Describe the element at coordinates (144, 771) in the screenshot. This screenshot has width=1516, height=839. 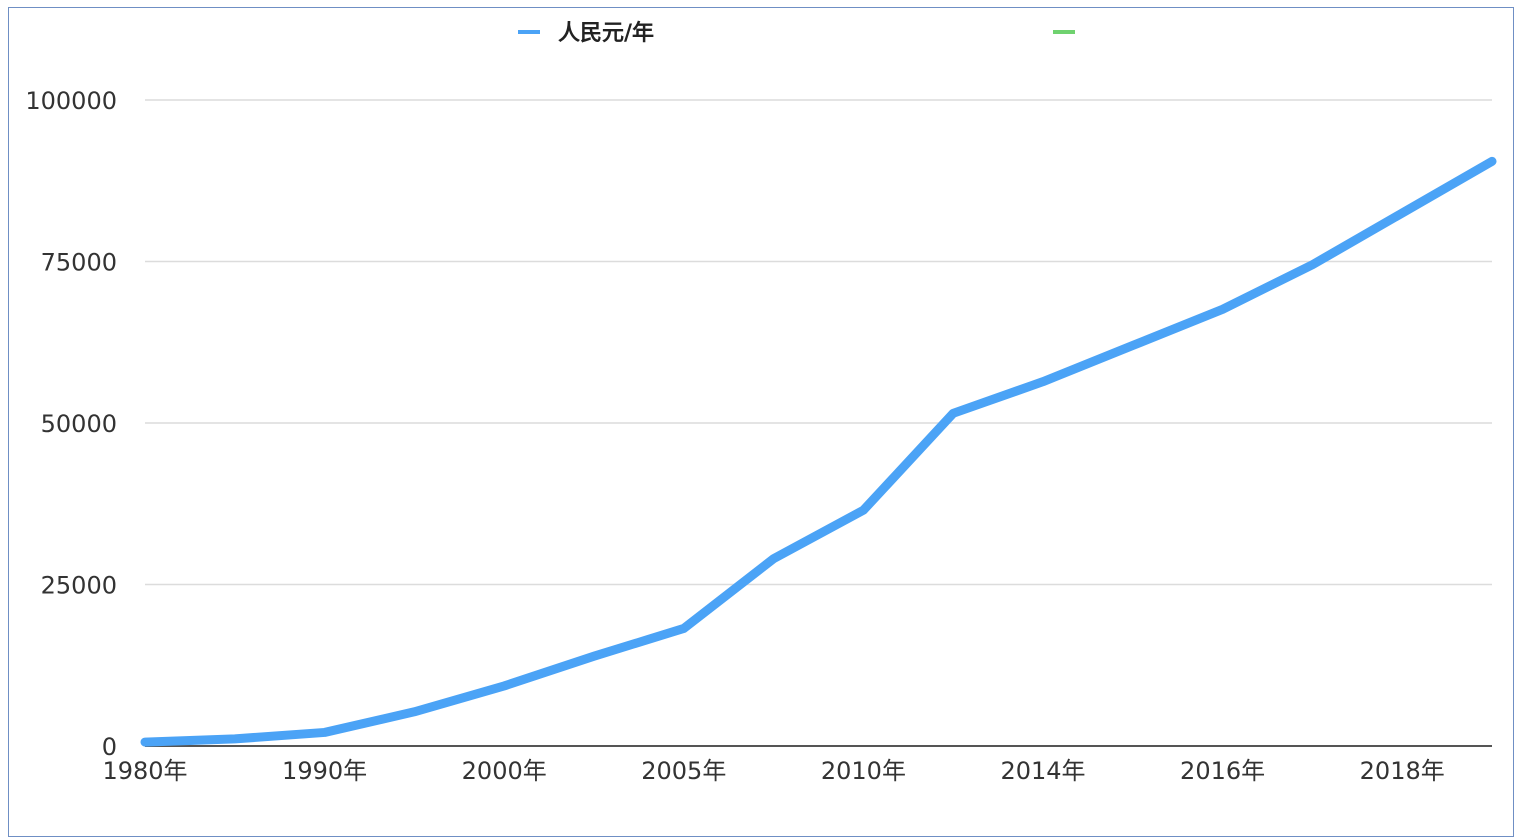
I see `x-tick-label: 1980年` at that location.